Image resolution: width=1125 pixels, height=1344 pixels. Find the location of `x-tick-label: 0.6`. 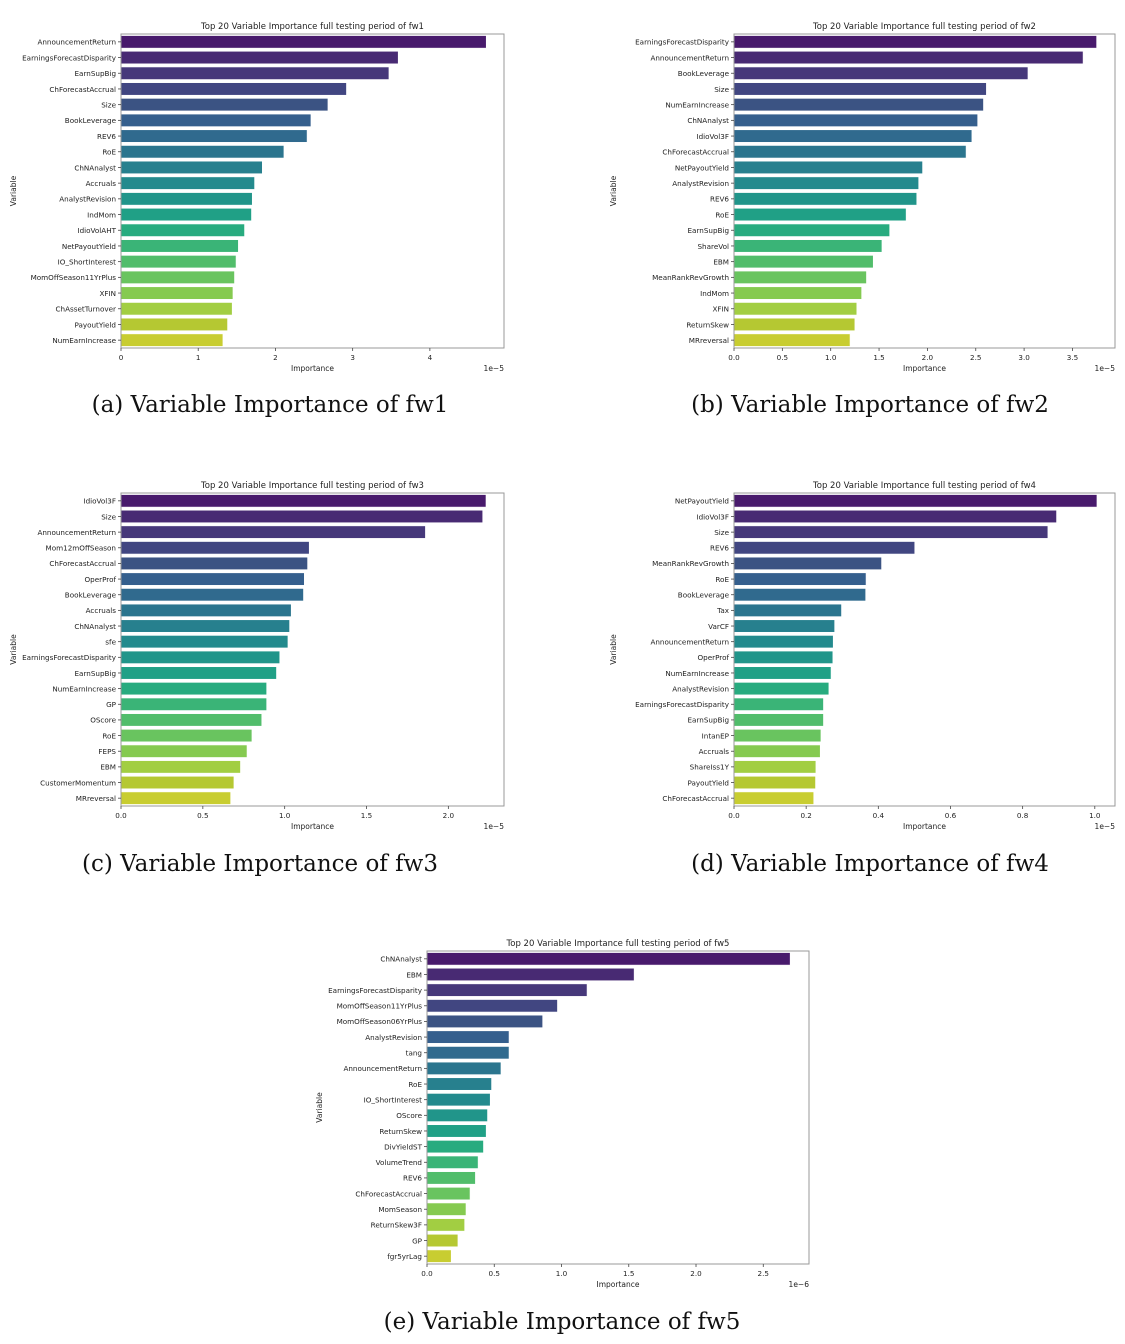

x-tick-label: 0.6 is located at coordinates (951, 815).